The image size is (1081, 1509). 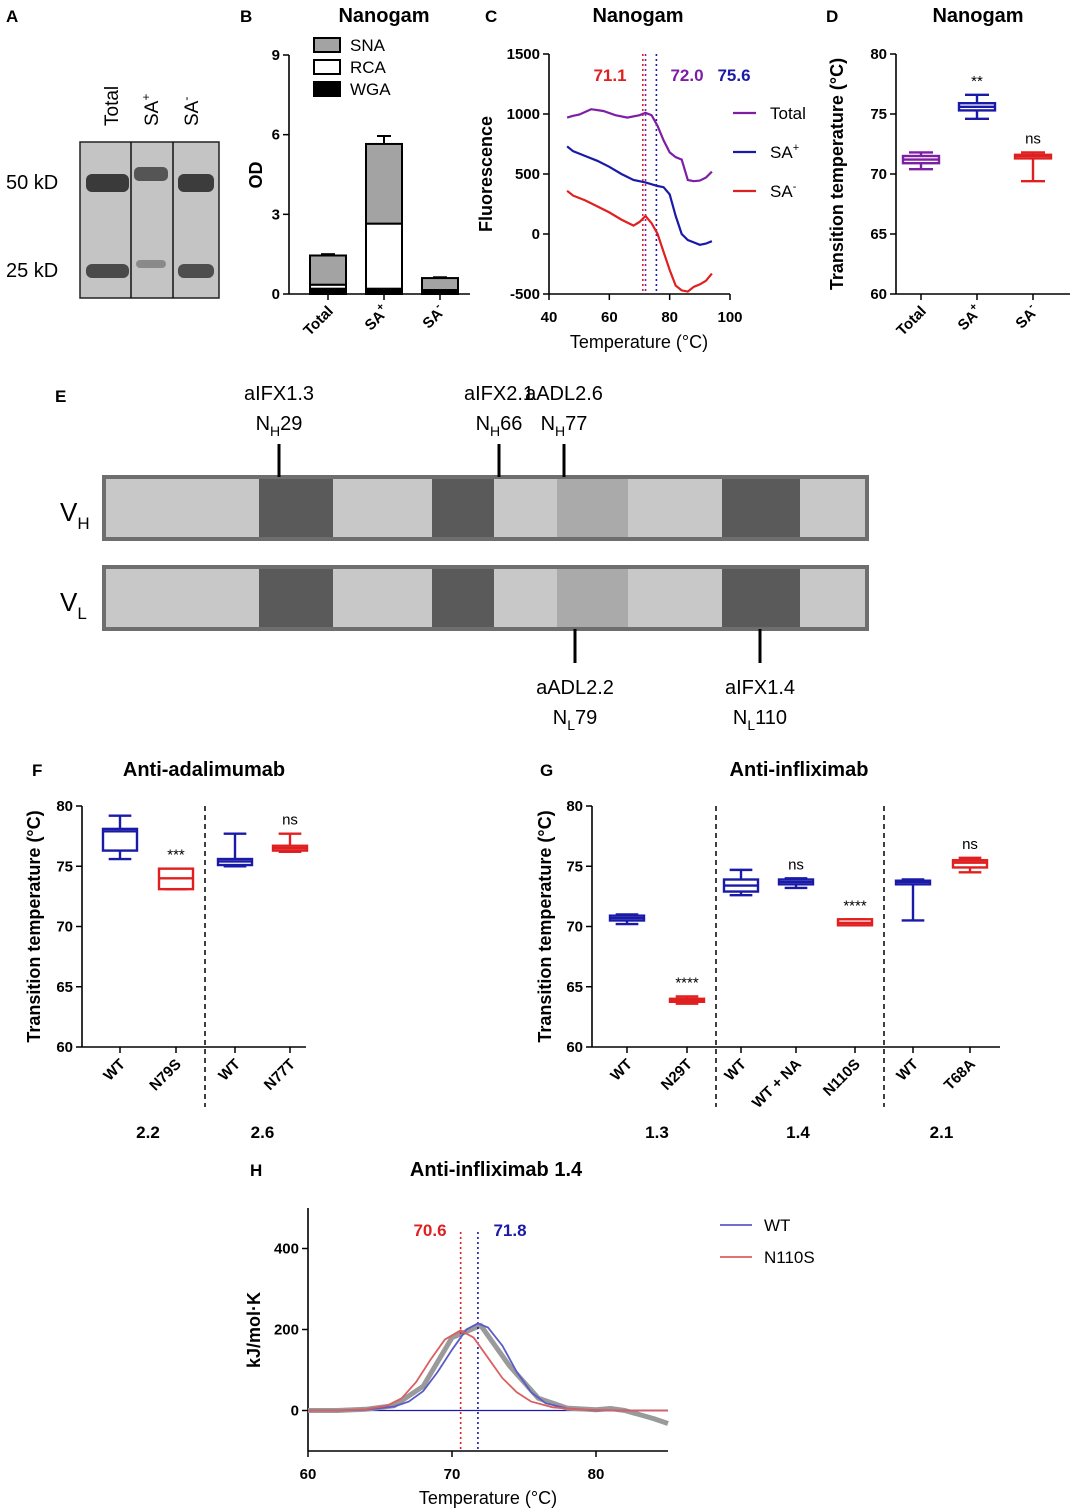 What do you see at coordinates (657, 1132) in the screenshot?
I see `group-label: 1.3` at bounding box center [657, 1132].